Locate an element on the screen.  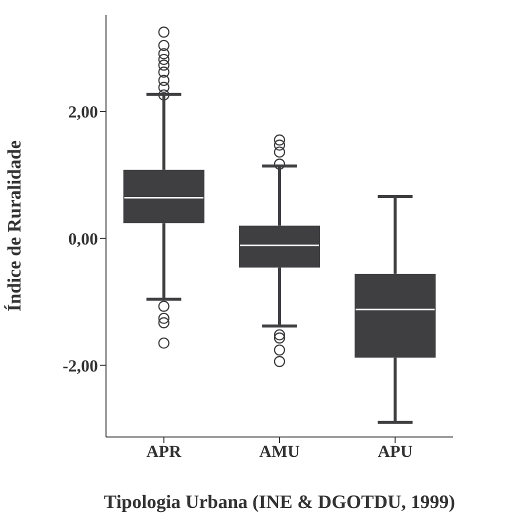
x-tick-label: APU is located at coordinates (395, 452).